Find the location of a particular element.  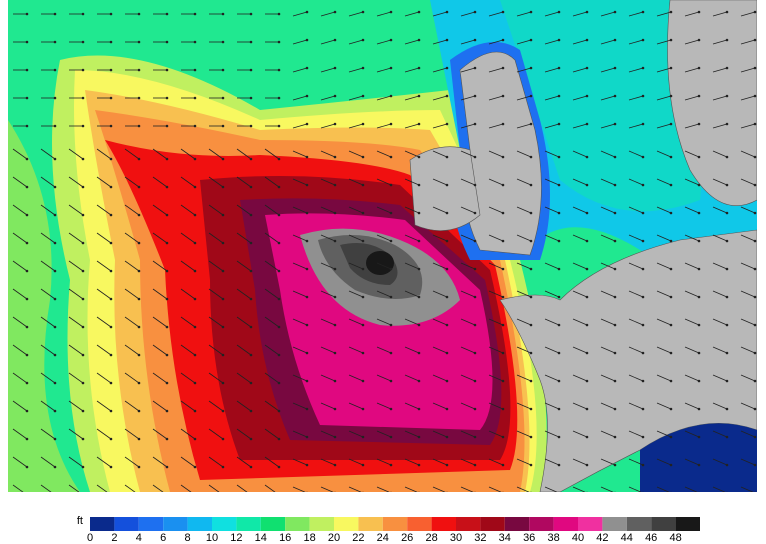

legend-tick-label: 40 is located at coordinates (578, 538).